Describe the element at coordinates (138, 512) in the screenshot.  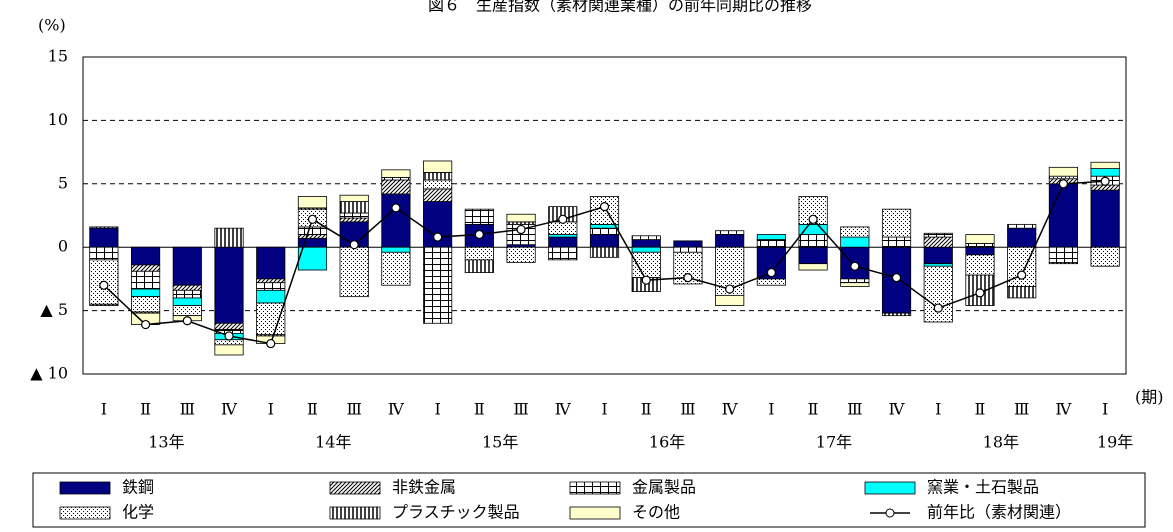
I see `legend-label: 化学` at that location.